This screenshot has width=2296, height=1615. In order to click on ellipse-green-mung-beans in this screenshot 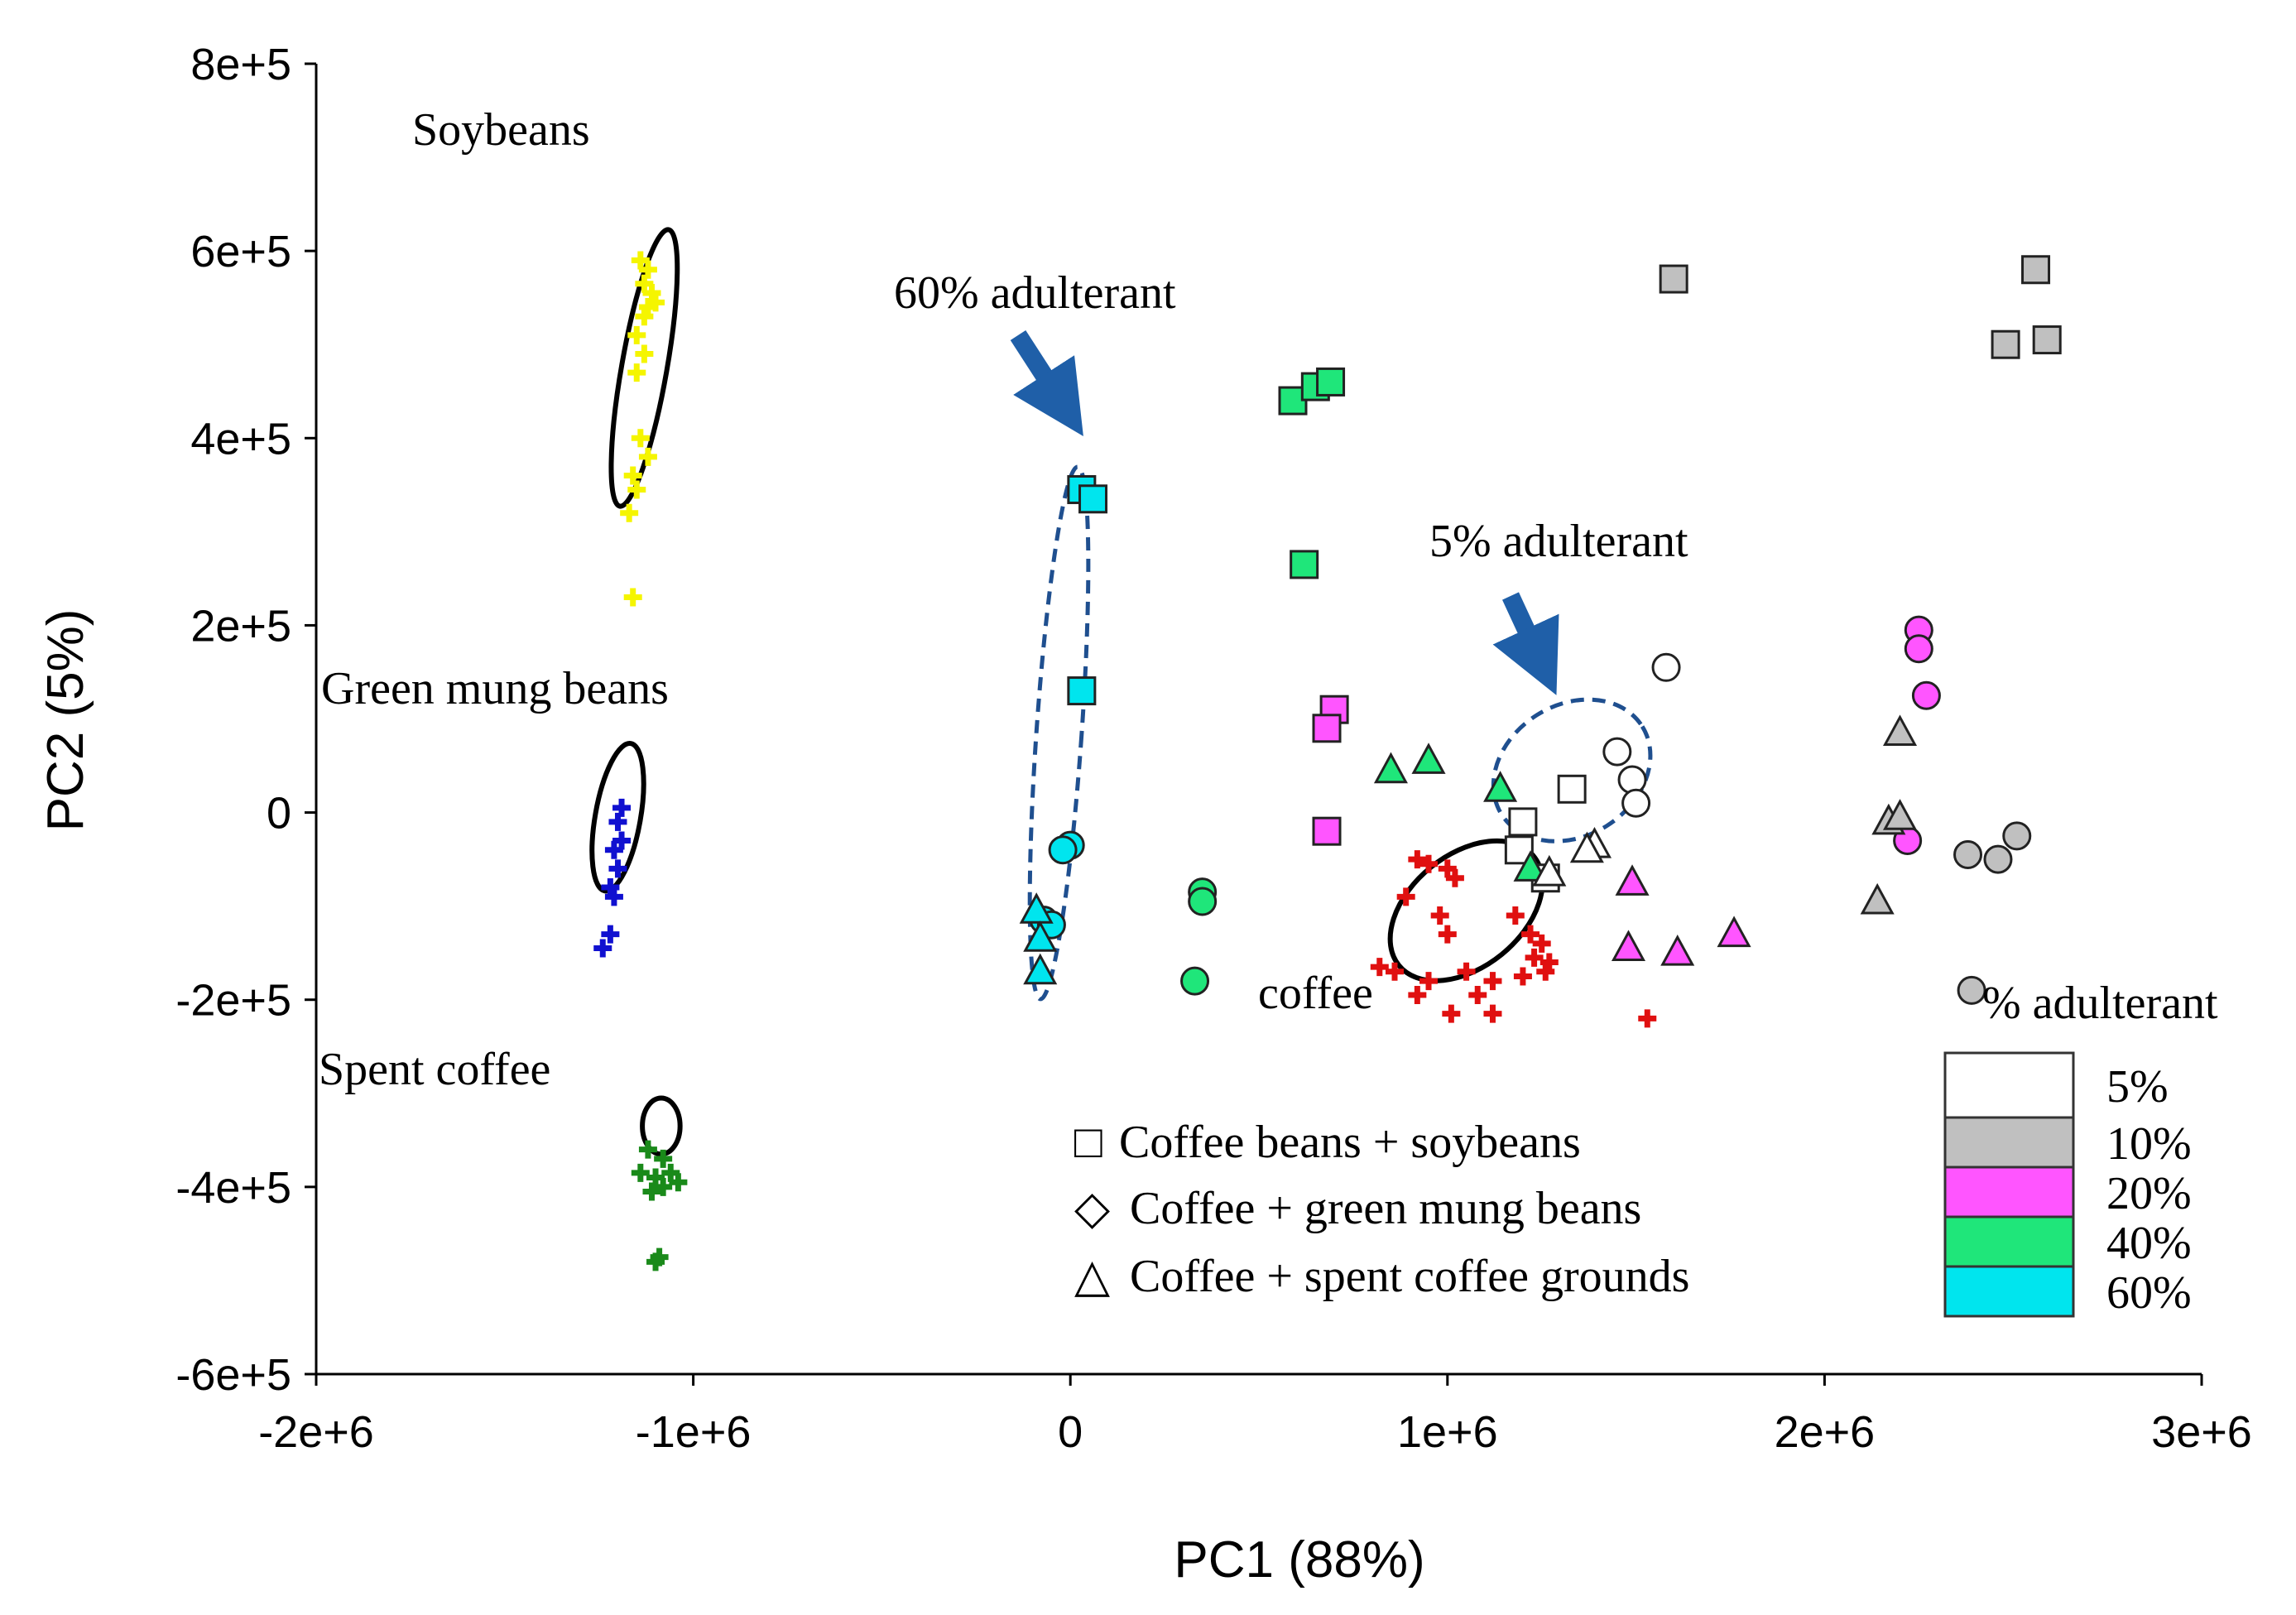, I will do `click(617, 817)`.